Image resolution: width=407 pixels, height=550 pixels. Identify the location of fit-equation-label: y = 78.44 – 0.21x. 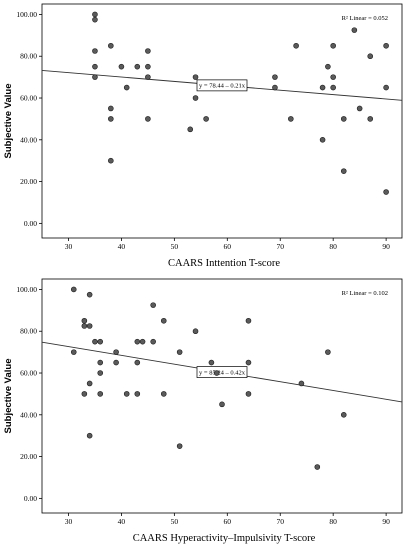
(222, 86).